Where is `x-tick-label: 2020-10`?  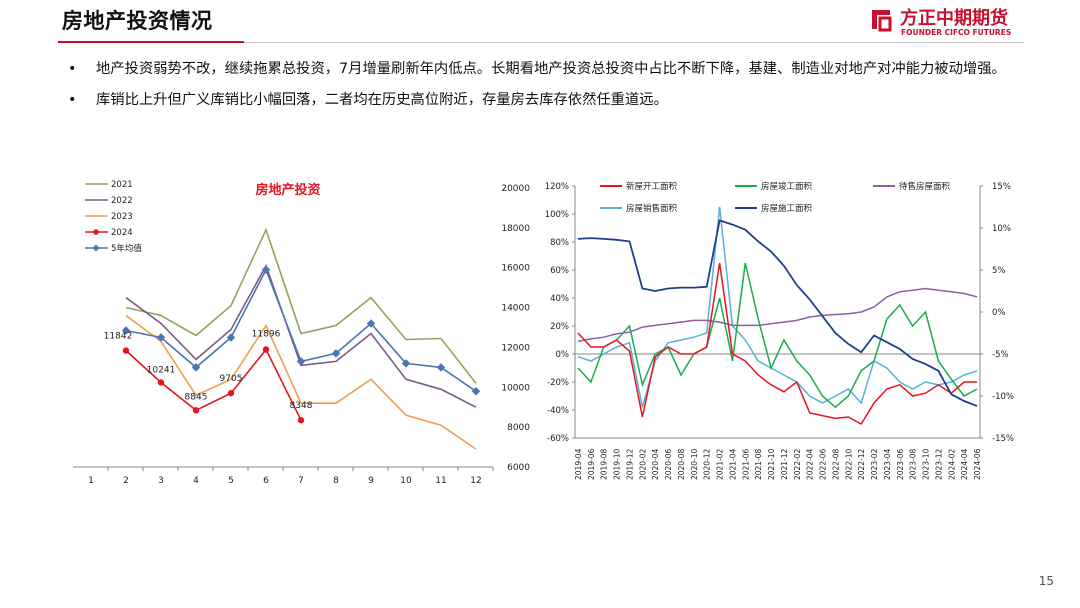
x-tick-label: 2020-10 is located at coordinates (694, 464).